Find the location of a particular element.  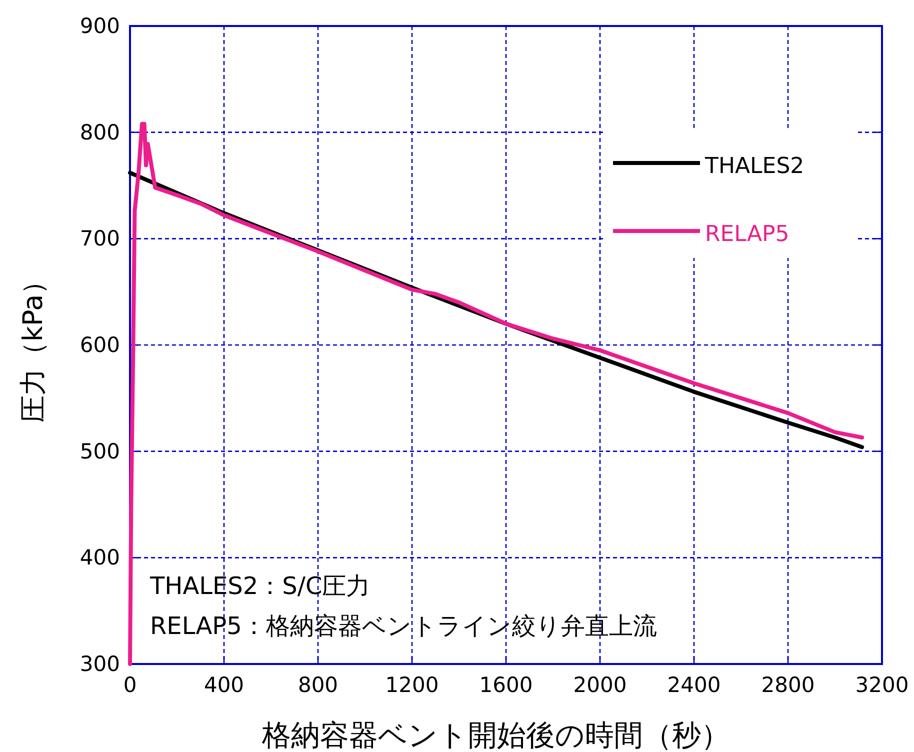

y-tick-label: 400 is located at coordinates (100, 558).